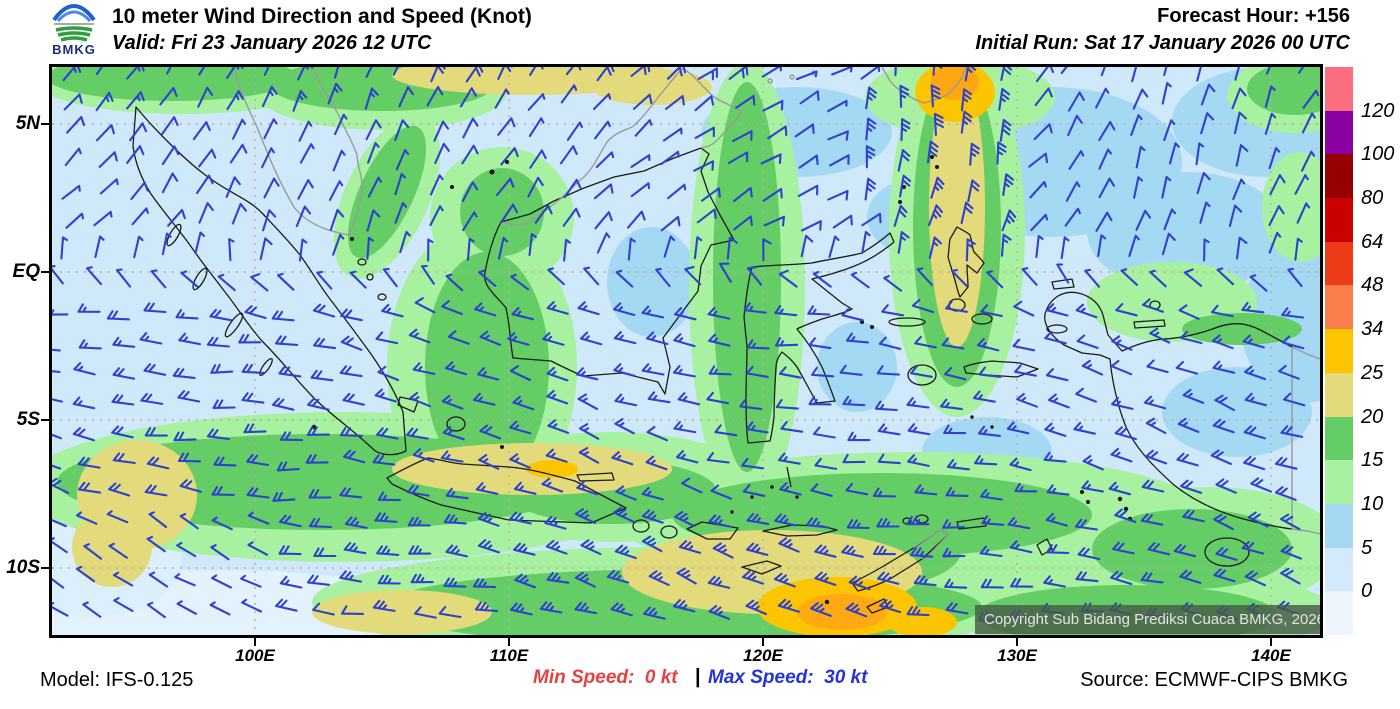 The height and width of the screenshot is (709, 1400). I want to click on footer-source: Source: ECMWF-CIPS BMKG, so click(1214, 680).